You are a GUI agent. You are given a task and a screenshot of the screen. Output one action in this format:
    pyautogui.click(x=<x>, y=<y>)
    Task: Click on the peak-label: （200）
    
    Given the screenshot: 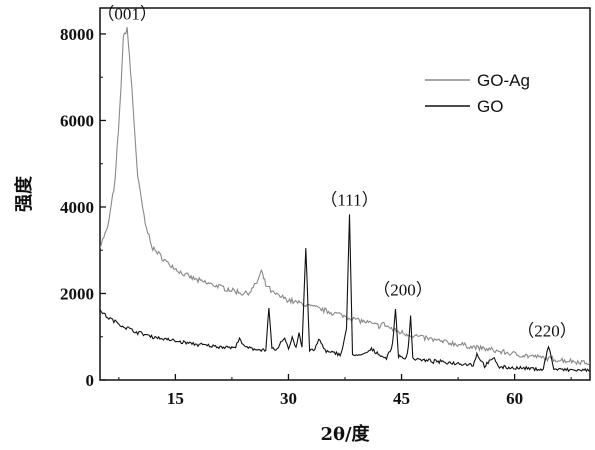 What is the action you would take?
    pyautogui.click(x=403, y=289)
    